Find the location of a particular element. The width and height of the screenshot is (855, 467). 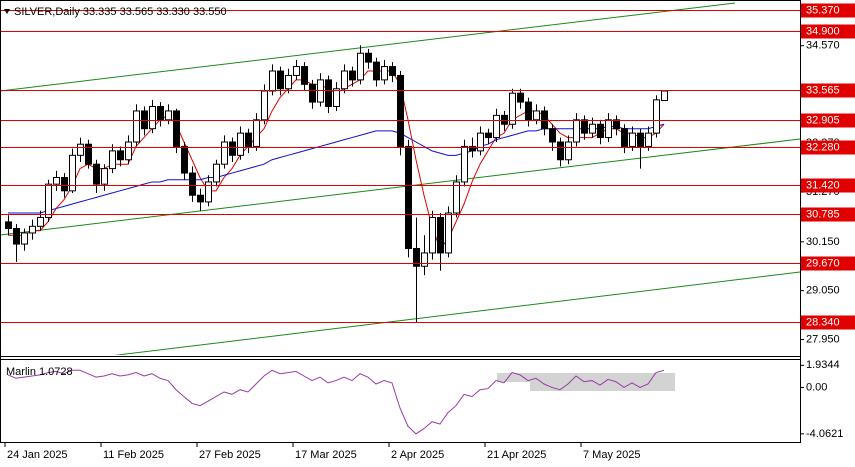

indicator-title: Marlin 1.0728 is located at coordinates (39, 372).